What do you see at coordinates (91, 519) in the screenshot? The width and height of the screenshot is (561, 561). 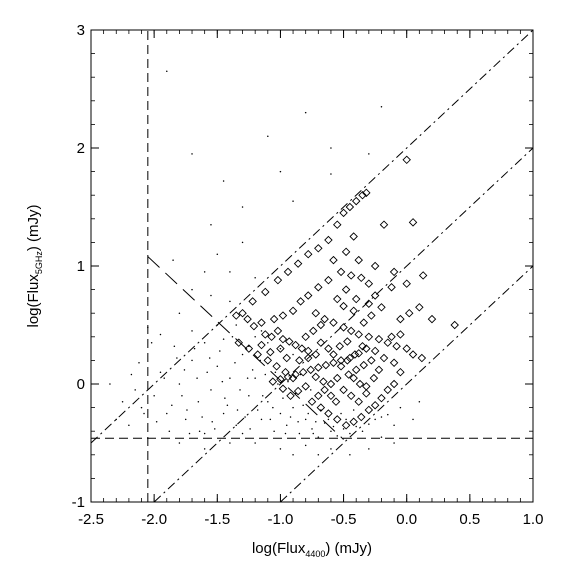 I see `x-tick-label: -2.5` at bounding box center [91, 519].